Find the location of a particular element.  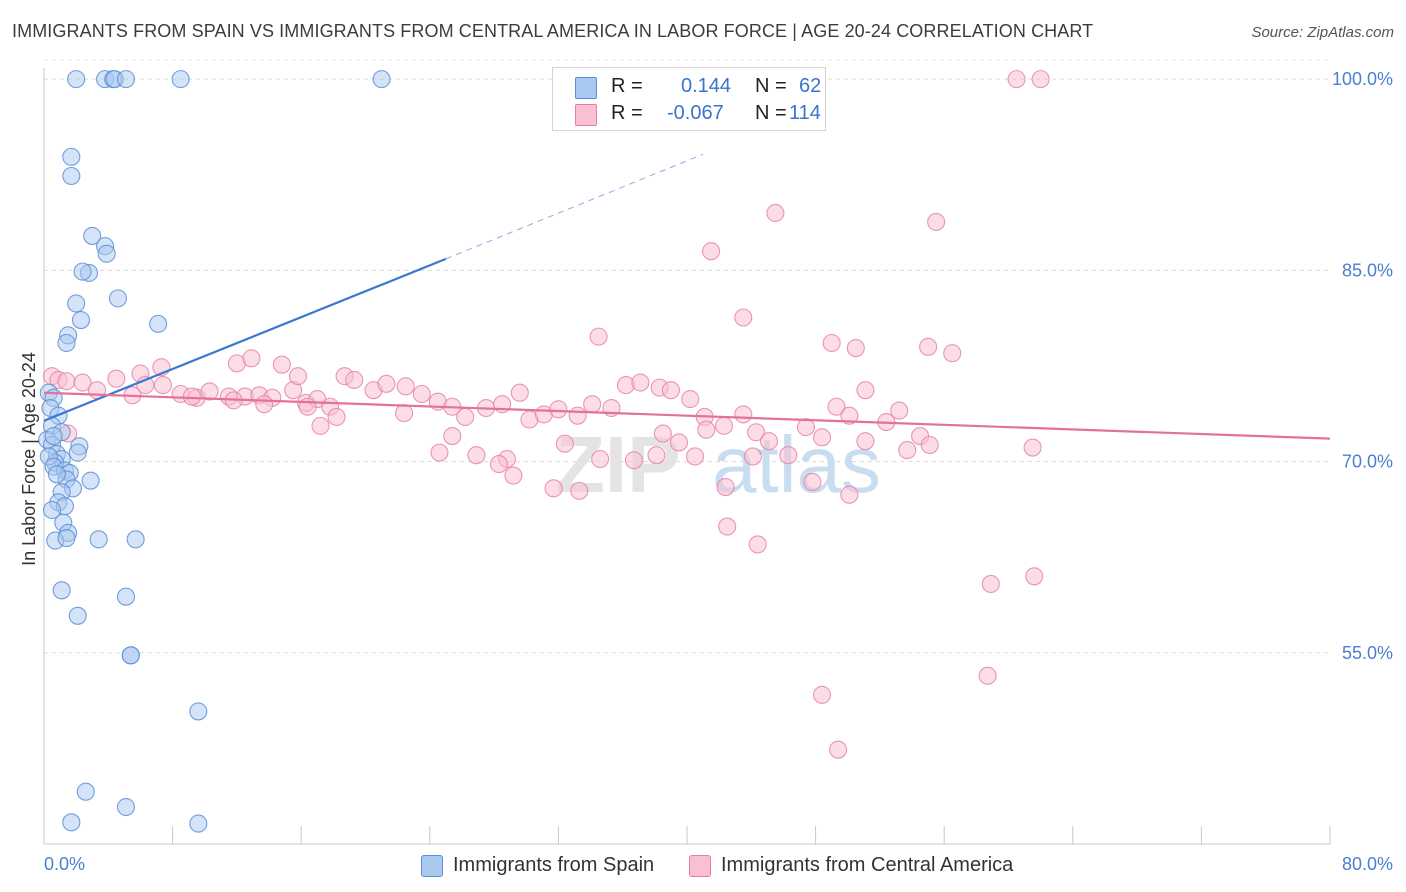

x-tick-label: 80.0% is located at coordinates (1367, 864).